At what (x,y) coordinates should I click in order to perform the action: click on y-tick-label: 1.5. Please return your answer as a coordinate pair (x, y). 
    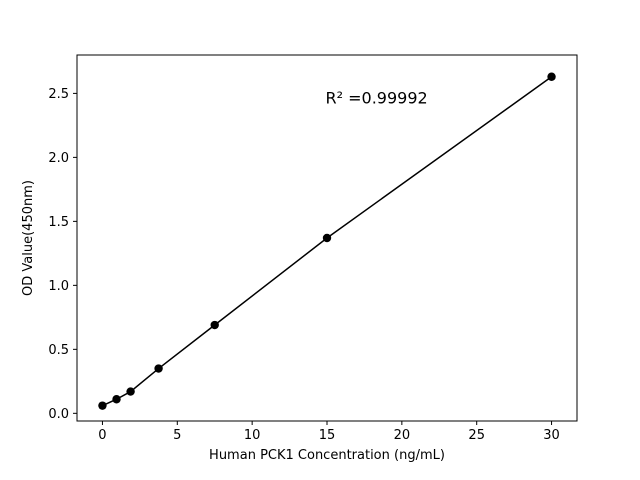
    Looking at the image, I should click on (58, 222).